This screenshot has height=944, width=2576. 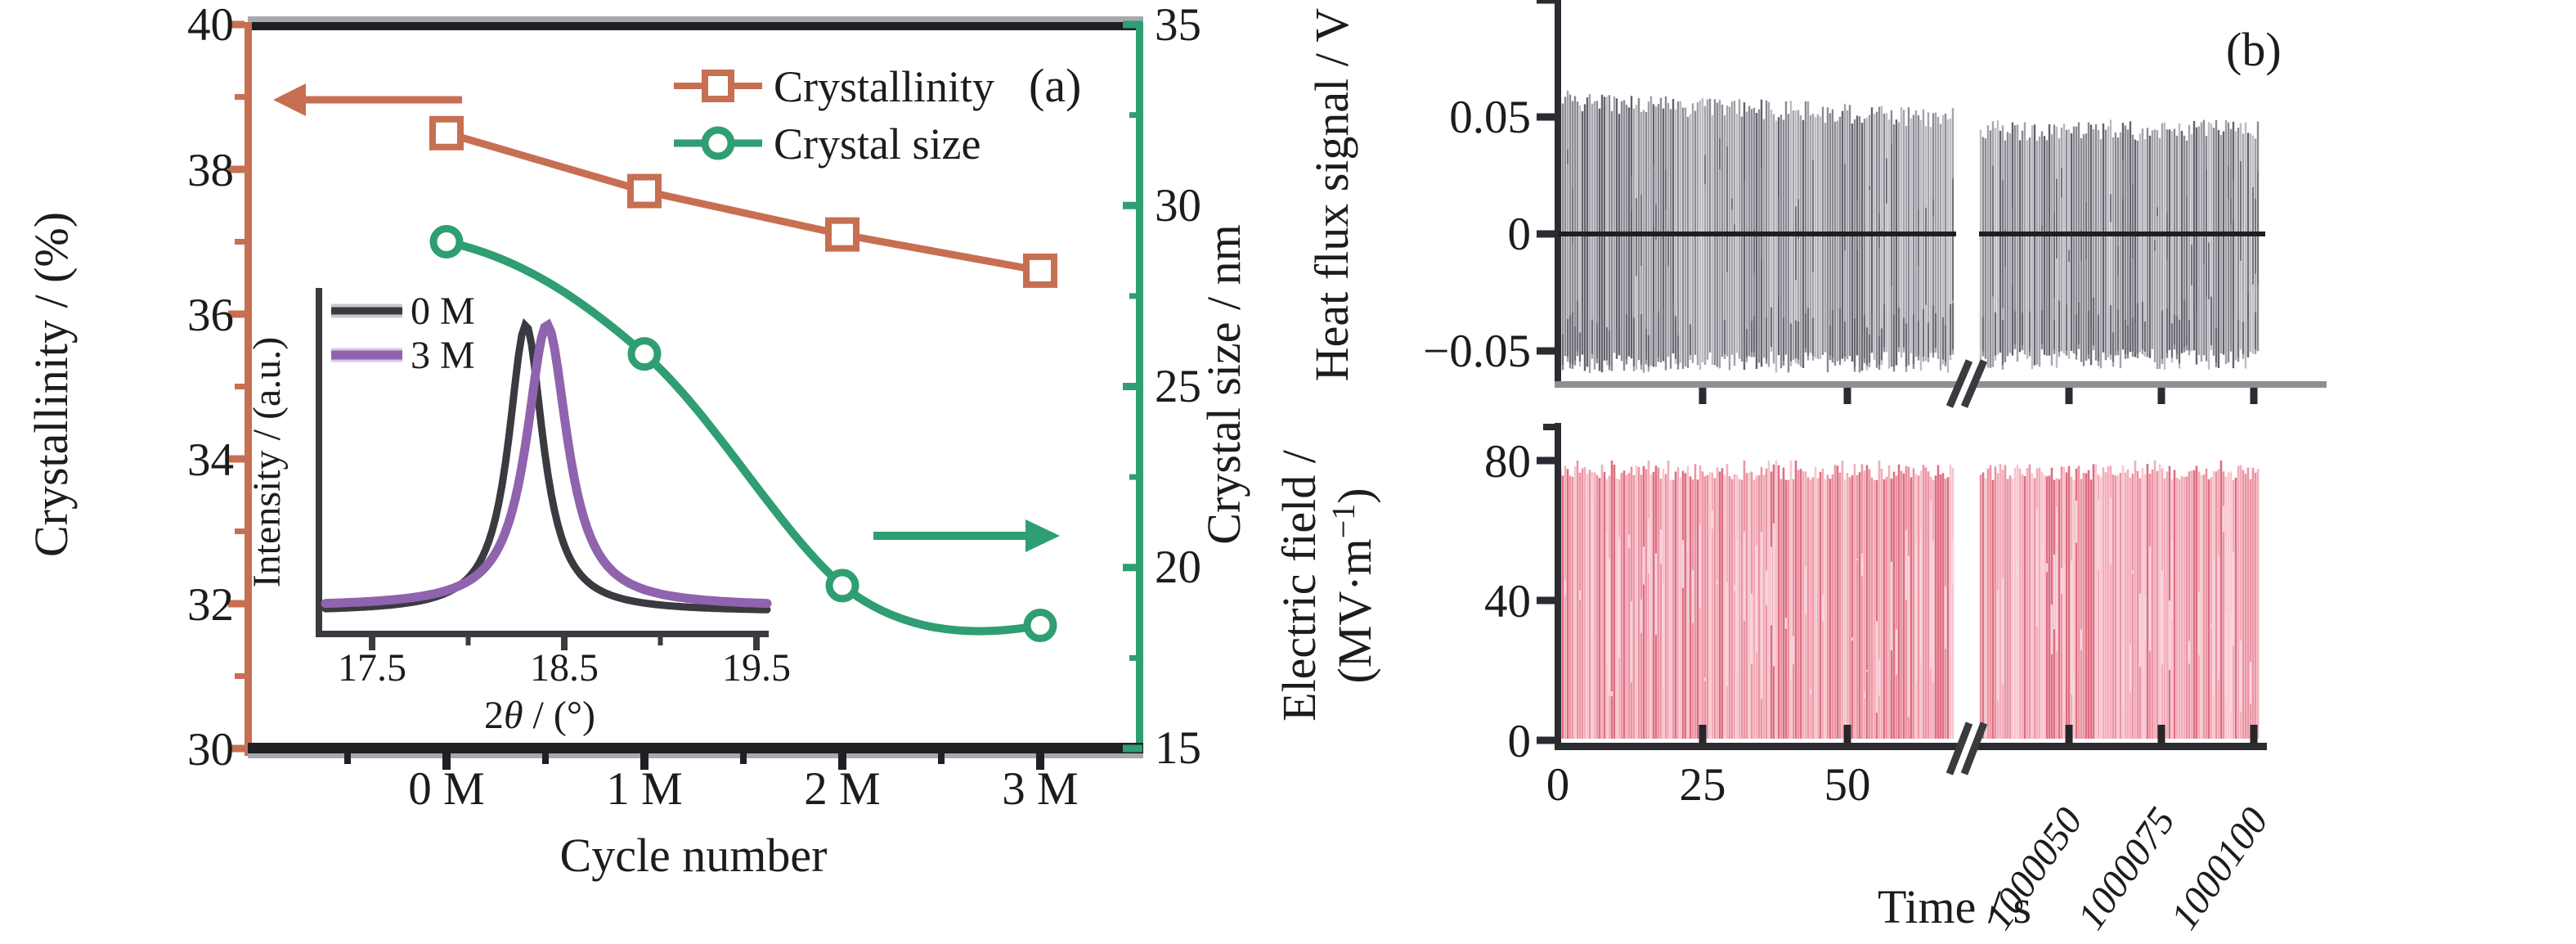 I want to click on electric-field-signal, so click(x=1909, y=600).